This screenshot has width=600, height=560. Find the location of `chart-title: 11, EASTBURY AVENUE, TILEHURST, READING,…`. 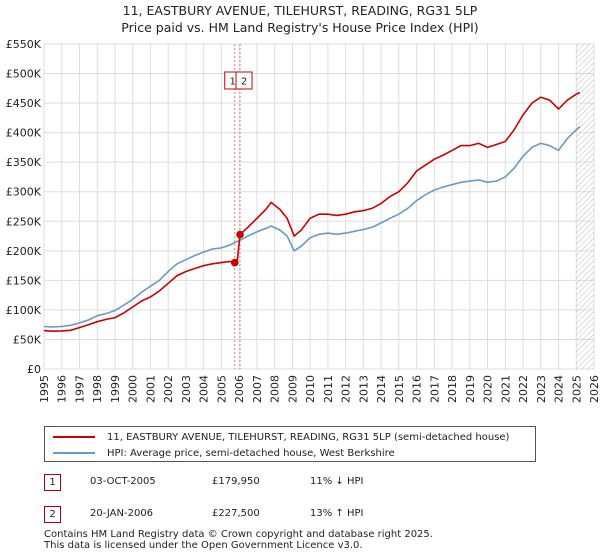

chart-title: 11, EASTBURY AVENUE, TILEHURST, READING,… is located at coordinates (300, 10).